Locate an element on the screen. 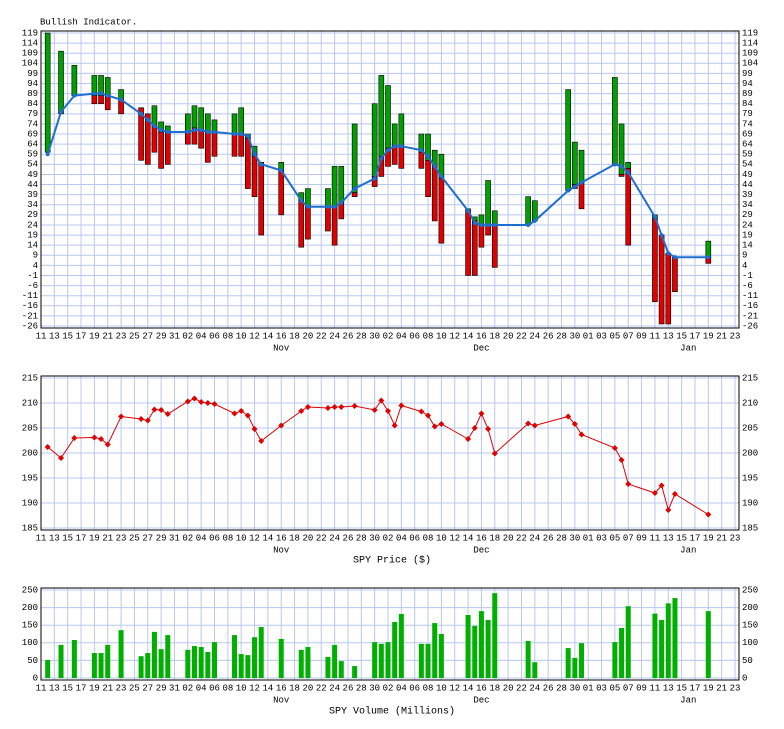 This screenshot has height=729, width=784. y-tick-label: -16 is located at coordinates (750, 306).